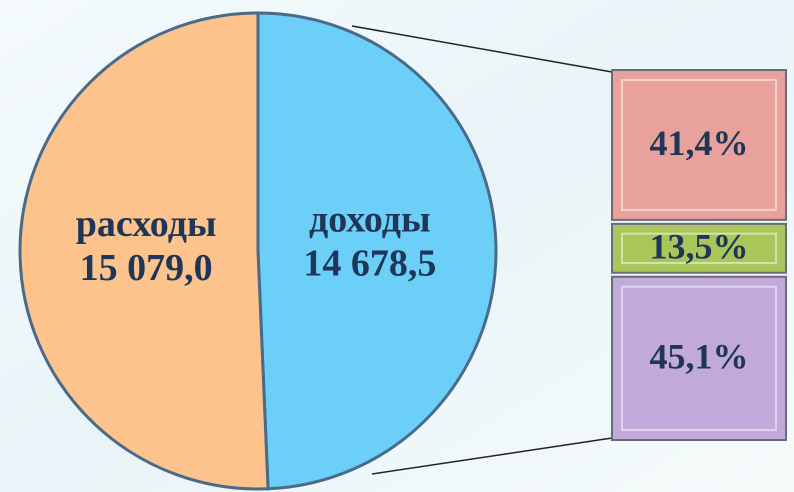 The image size is (794, 492). I want to click on bar-label: 13,5%, so click(699, 247).